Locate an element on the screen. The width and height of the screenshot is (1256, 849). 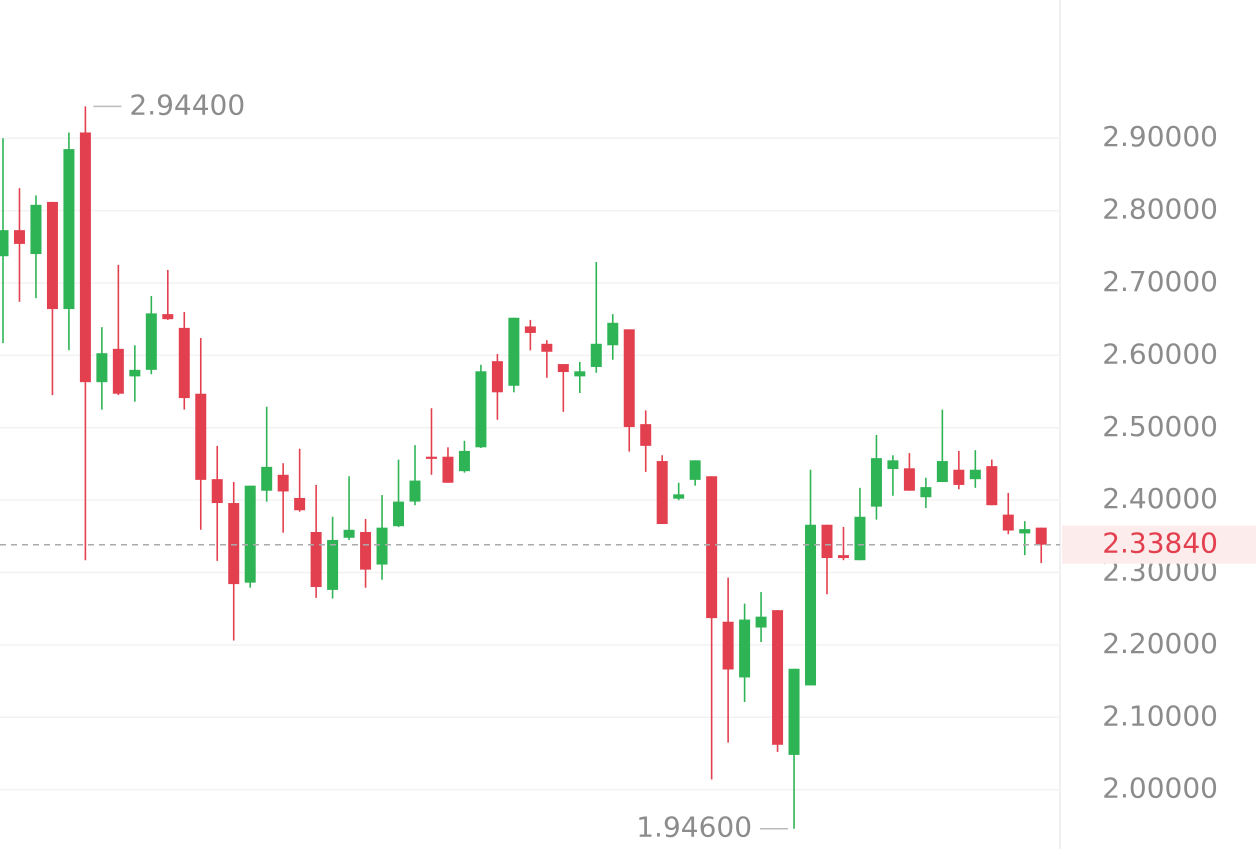
y-tick-label: 2.40000 is located at coordinates (1160, 498).